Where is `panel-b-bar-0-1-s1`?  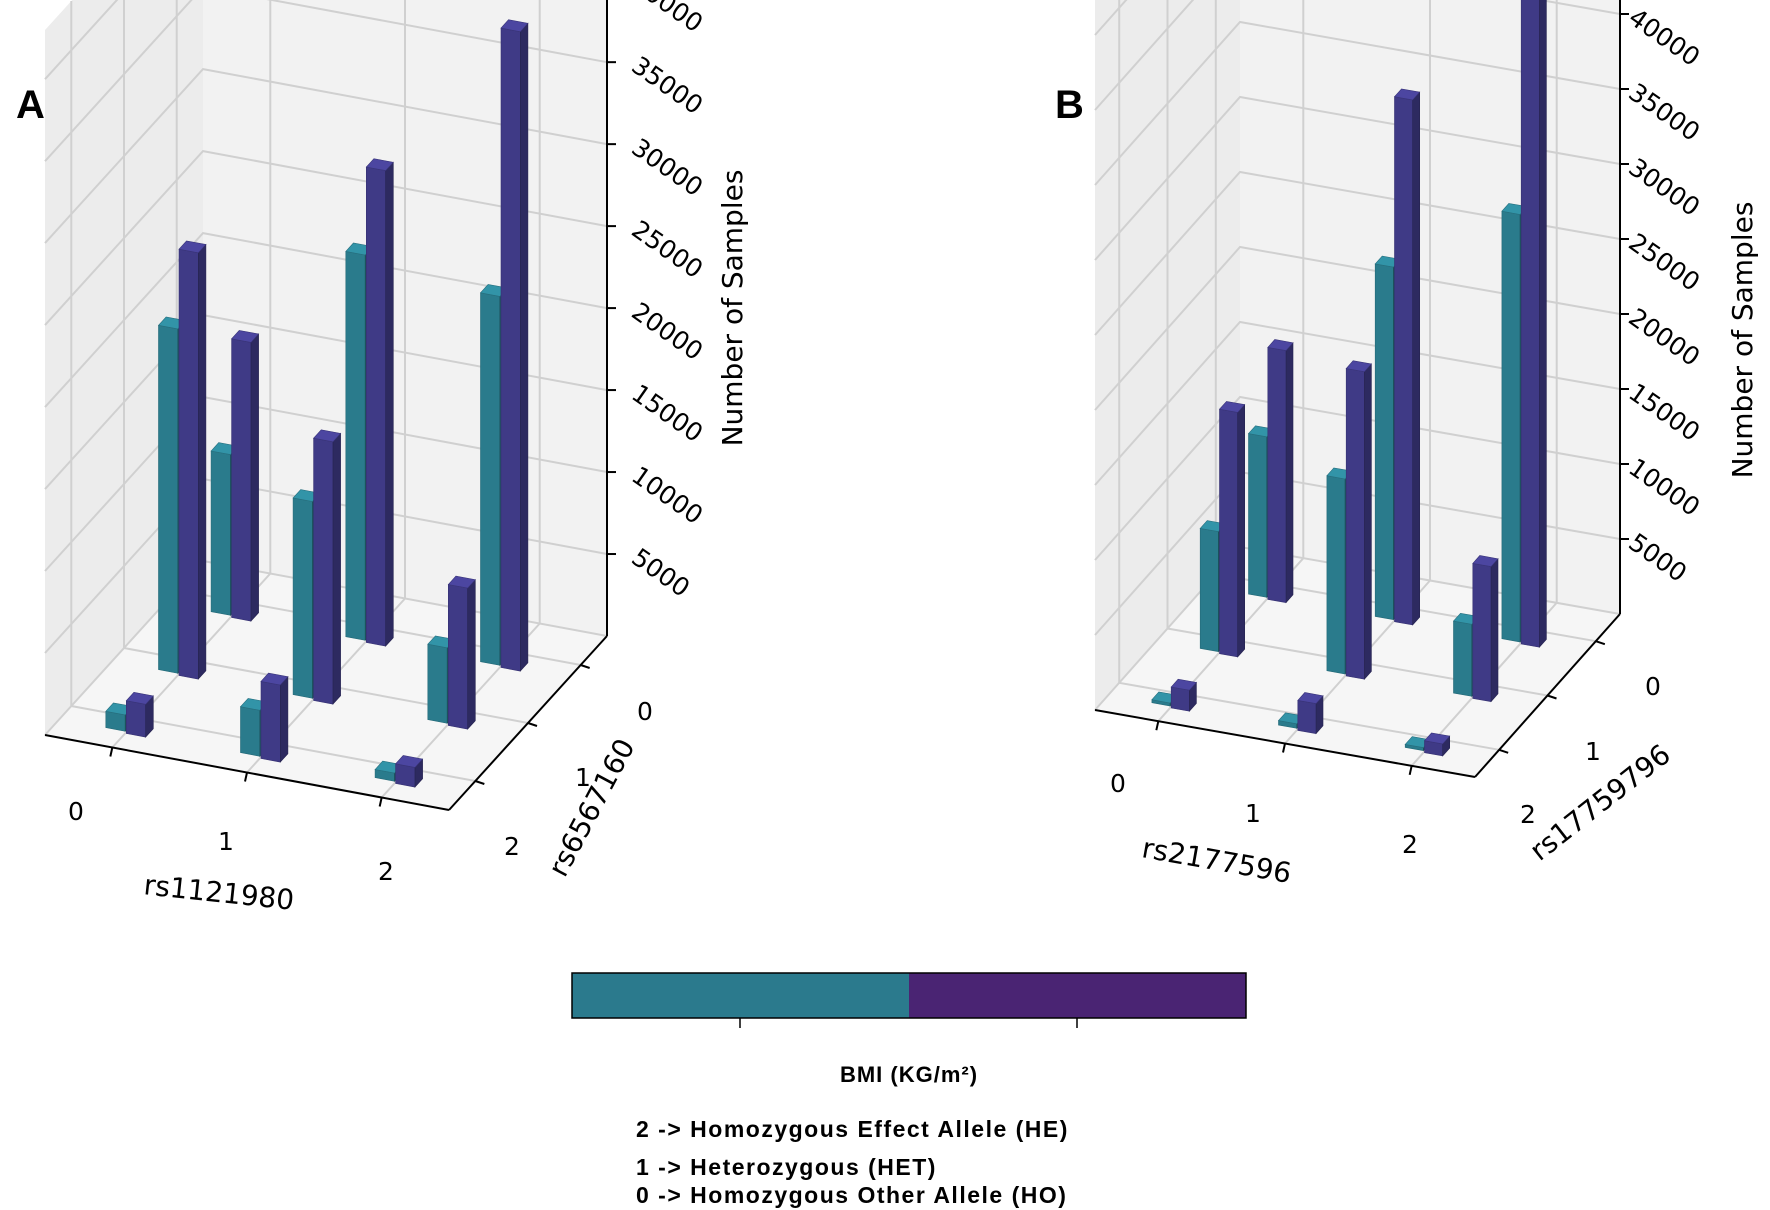 panel-b-bar-0-1-s1 is located at coordinates (1407, 357).